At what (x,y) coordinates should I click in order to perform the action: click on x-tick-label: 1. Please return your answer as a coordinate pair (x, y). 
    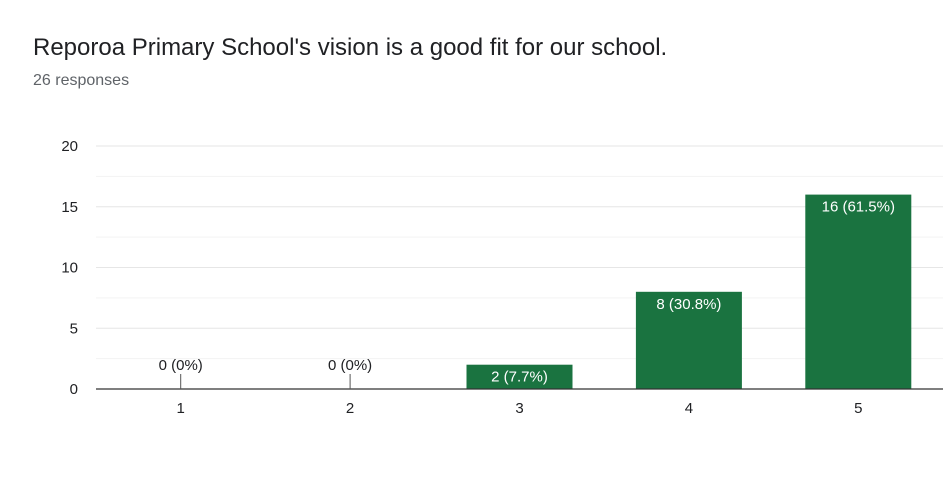
    Looking at the image, I should click on (181, 408).